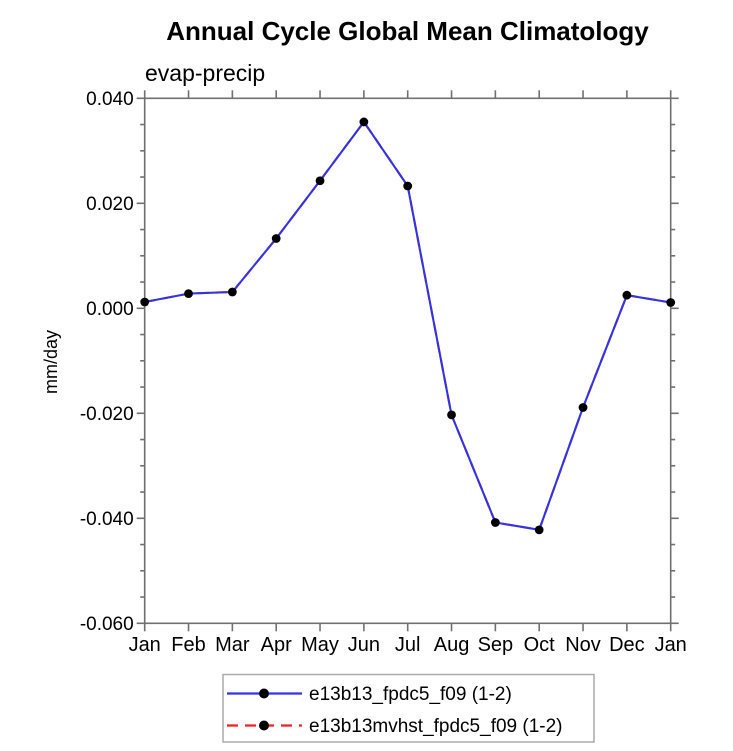 The width and height of the screenshot is (733, 751). I want to click on y-tick-label: 0.000, so click(110, 309).